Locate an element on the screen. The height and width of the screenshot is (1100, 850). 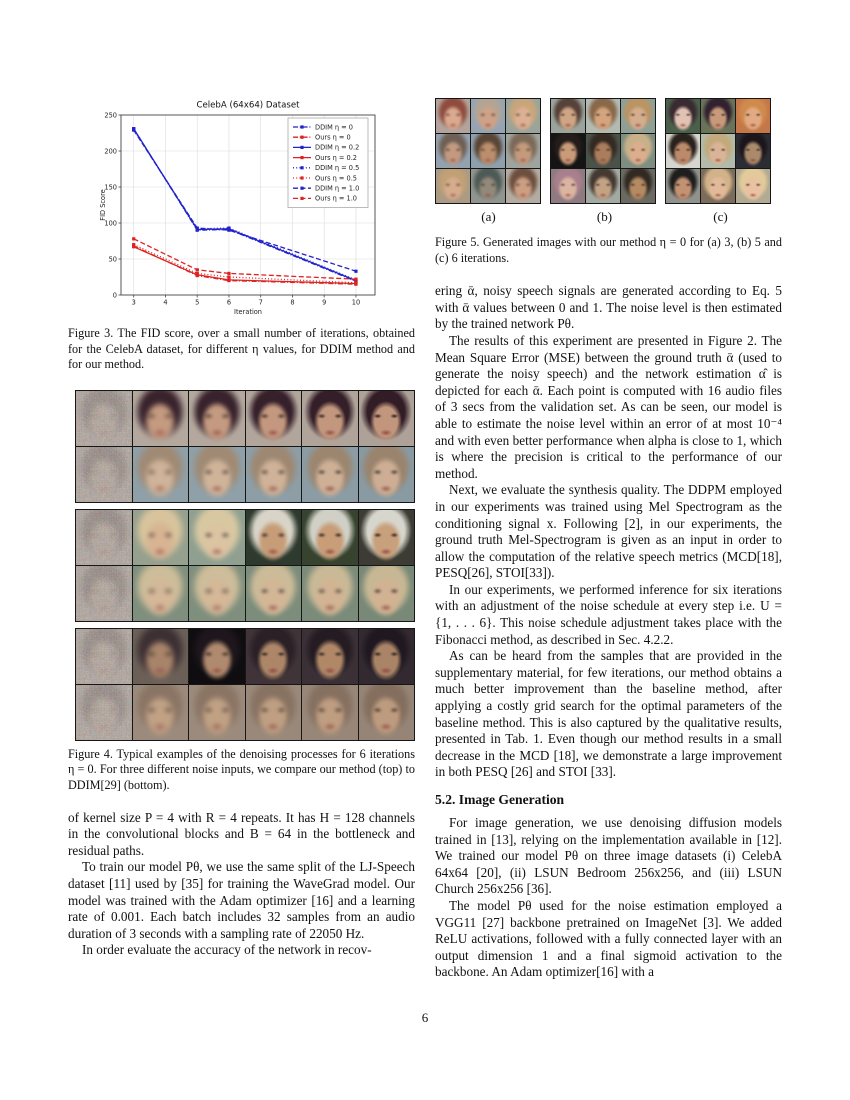
generated-block-b is located at coordinates (603, 151).